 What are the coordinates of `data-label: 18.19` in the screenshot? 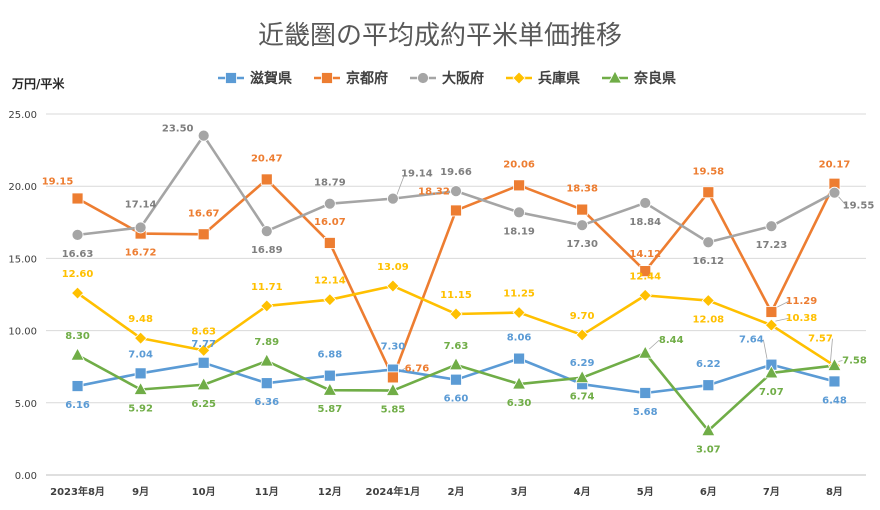 It's located at (519, 231).